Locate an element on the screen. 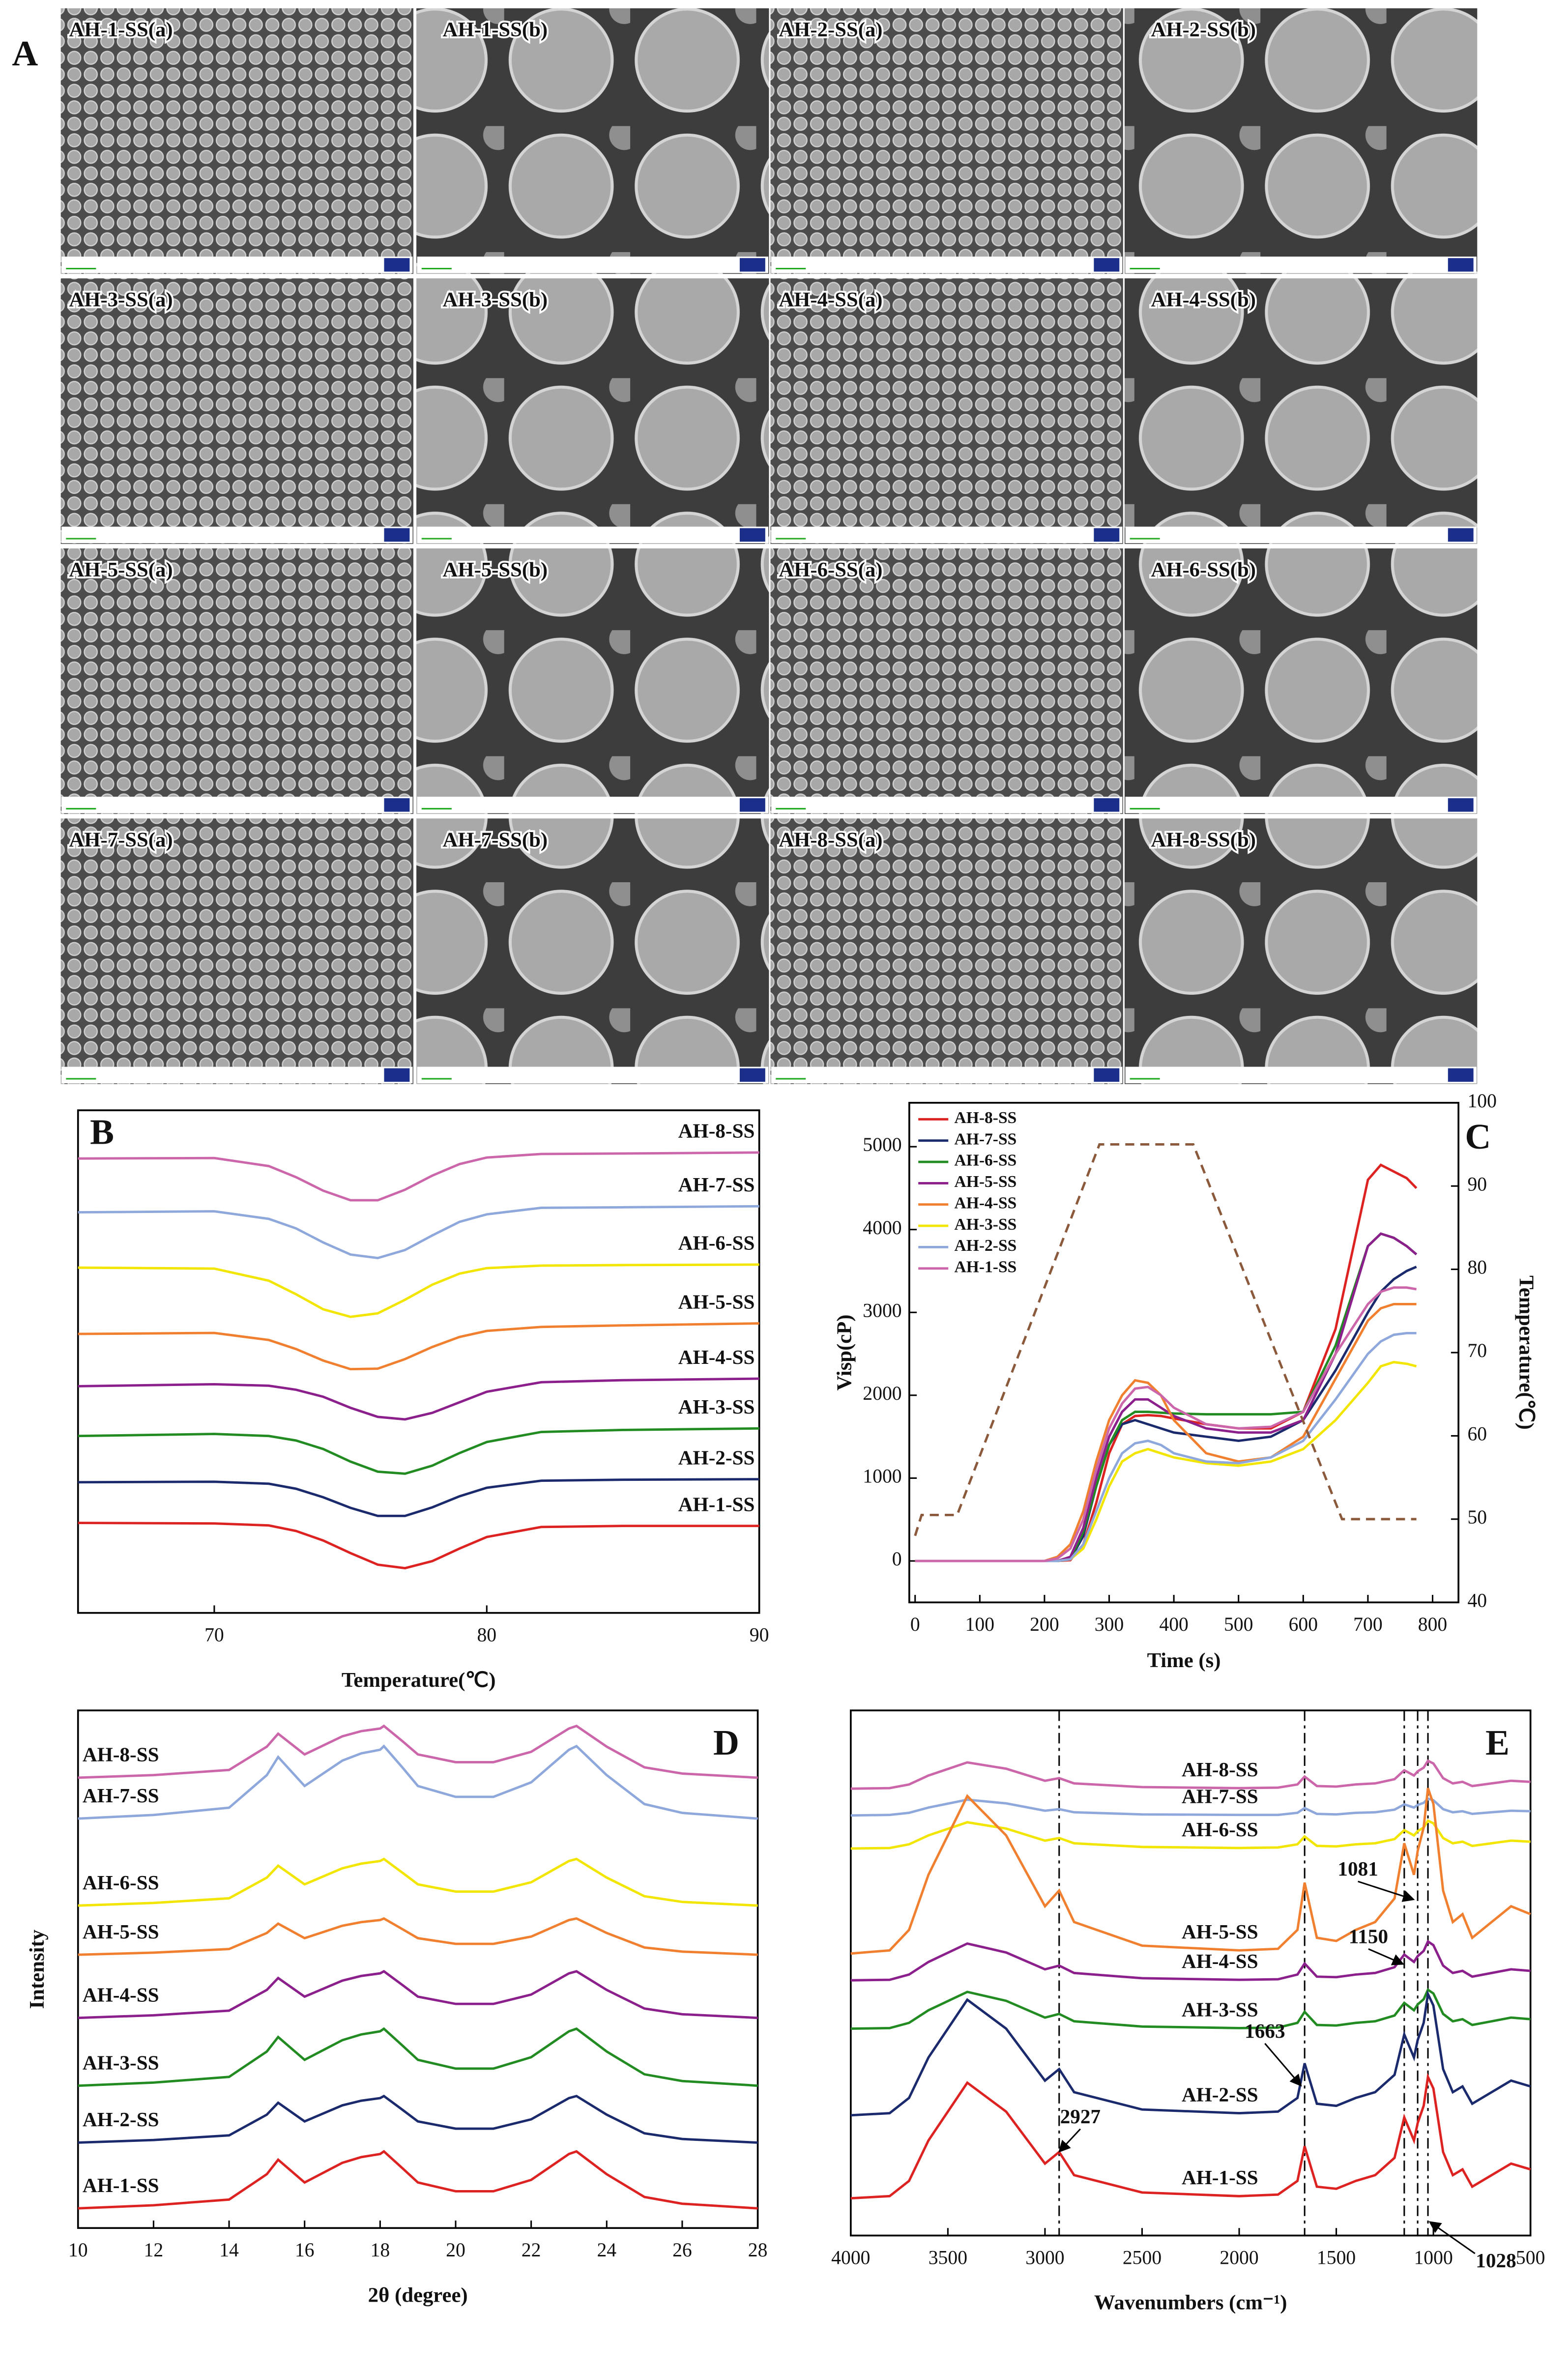  series-label: AH-6-SS is located at coordinates (717, 1243).